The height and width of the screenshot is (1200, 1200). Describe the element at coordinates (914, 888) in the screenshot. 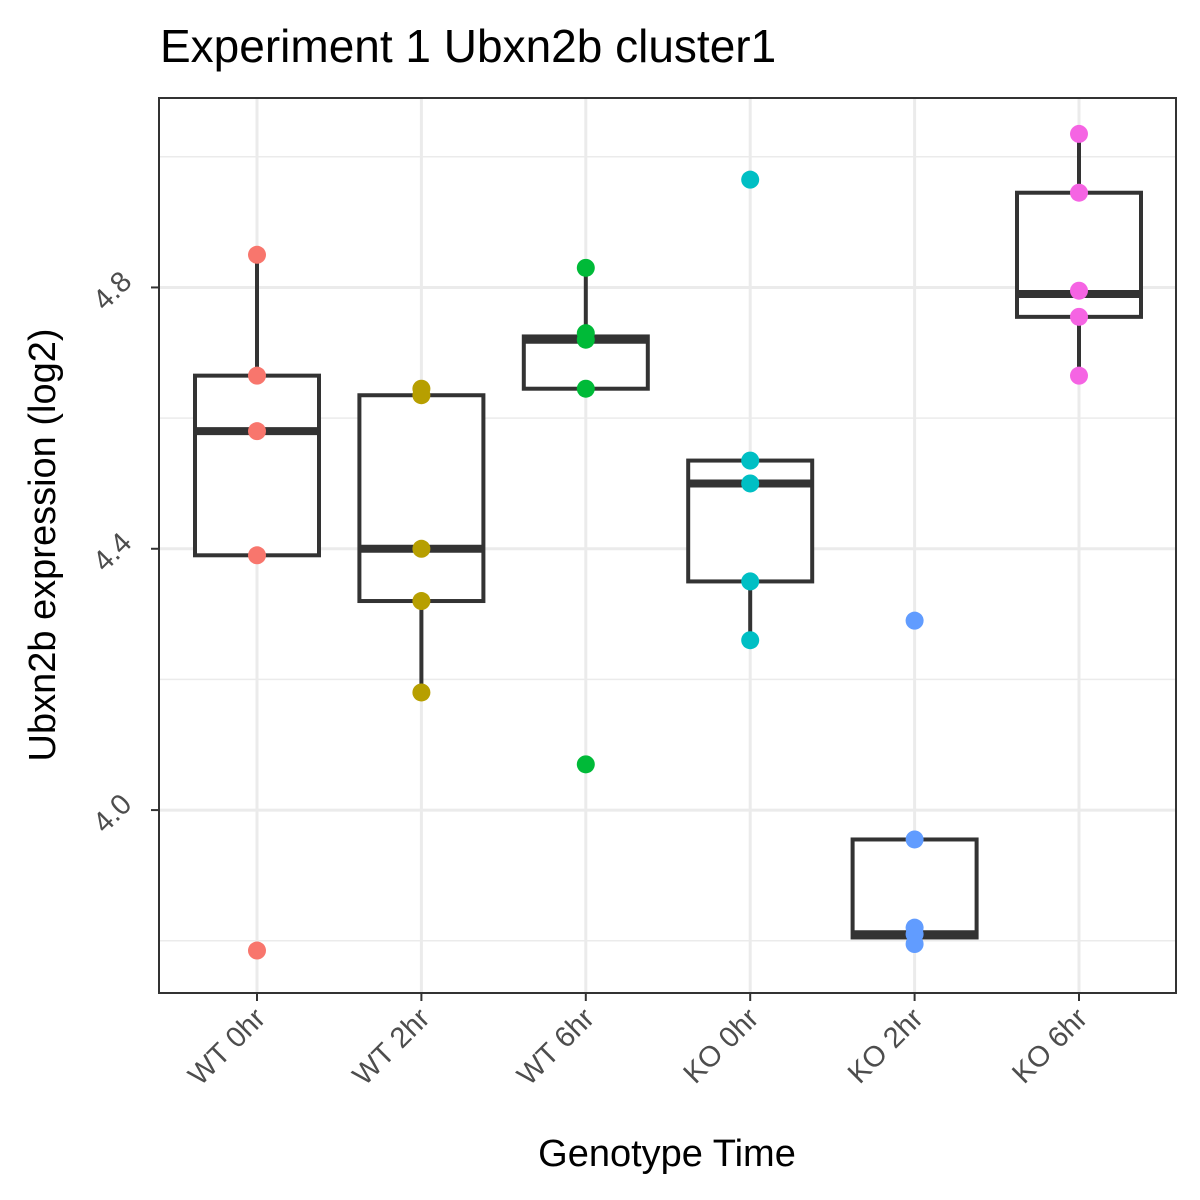

I see `box-ko-2hr` at that location.